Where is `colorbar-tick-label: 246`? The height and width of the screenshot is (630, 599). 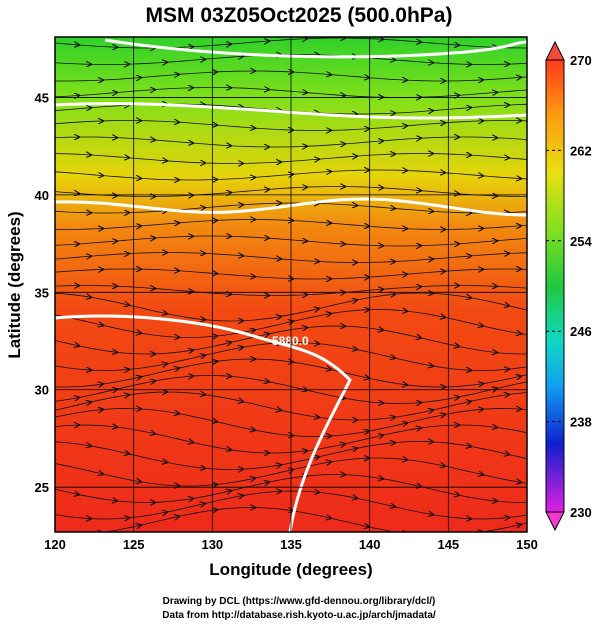 colorbar-tick-label: 246 is located at coordinates (581, 331).